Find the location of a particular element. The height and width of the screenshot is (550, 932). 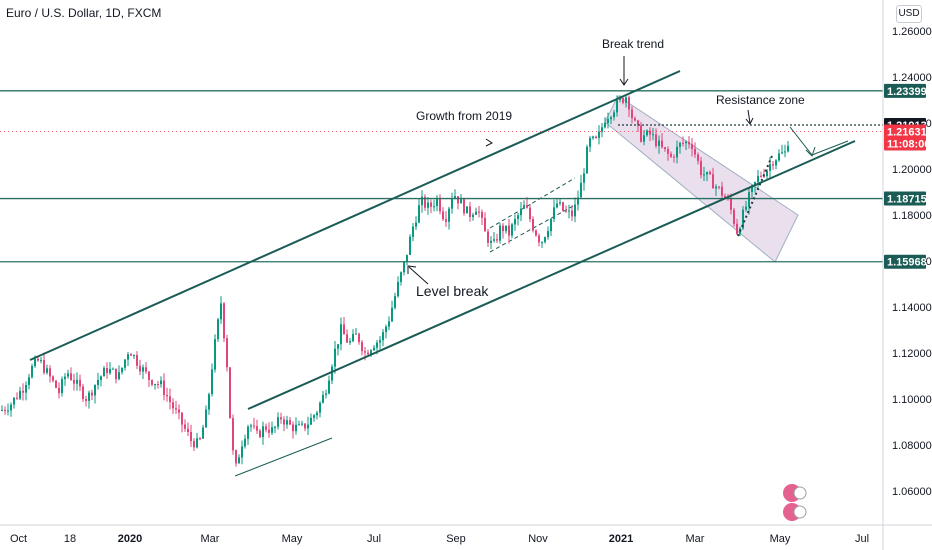

x-tick-label: 2021 is located at coordinates (621, 539).